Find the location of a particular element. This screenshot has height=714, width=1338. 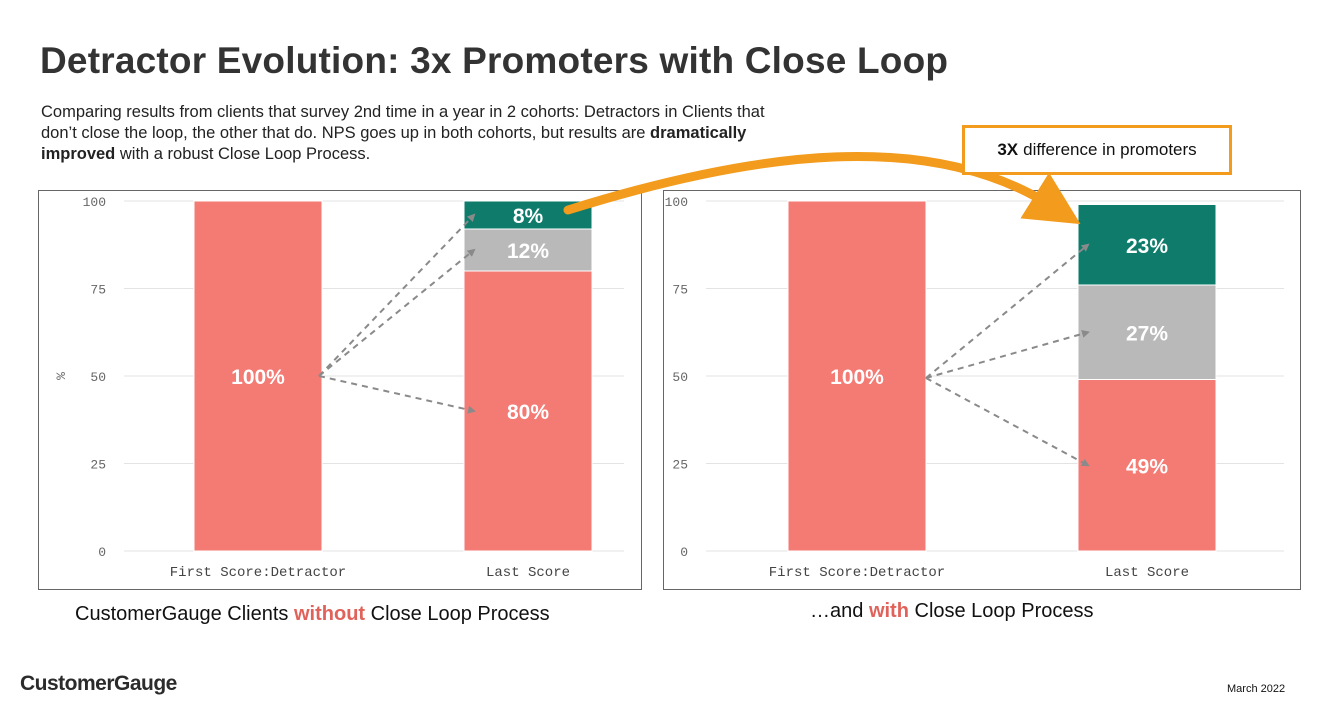

caption-right-accent: with is located at coordinates (888, 611).